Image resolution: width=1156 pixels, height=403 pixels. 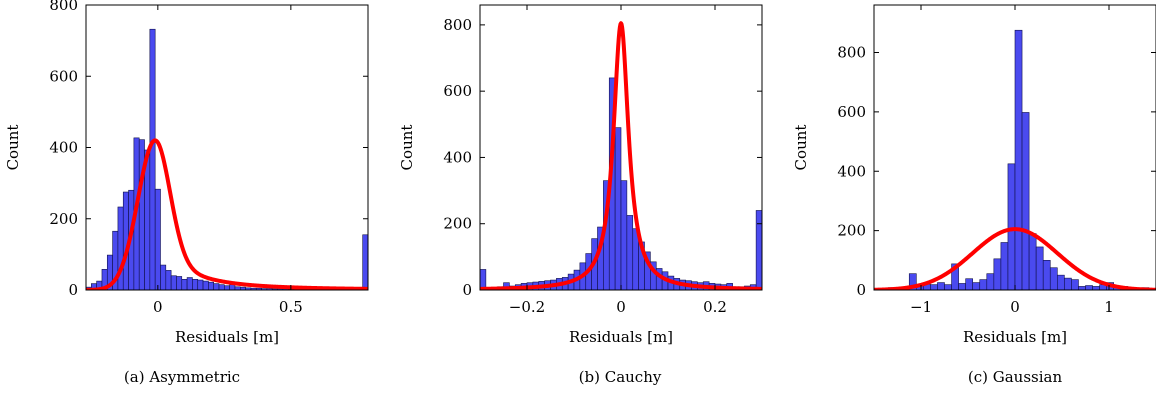 What do you see at coordinates (921, 307) in the screenshot?
I see `x-tick-label: −1` at bounding box center [921, 307].